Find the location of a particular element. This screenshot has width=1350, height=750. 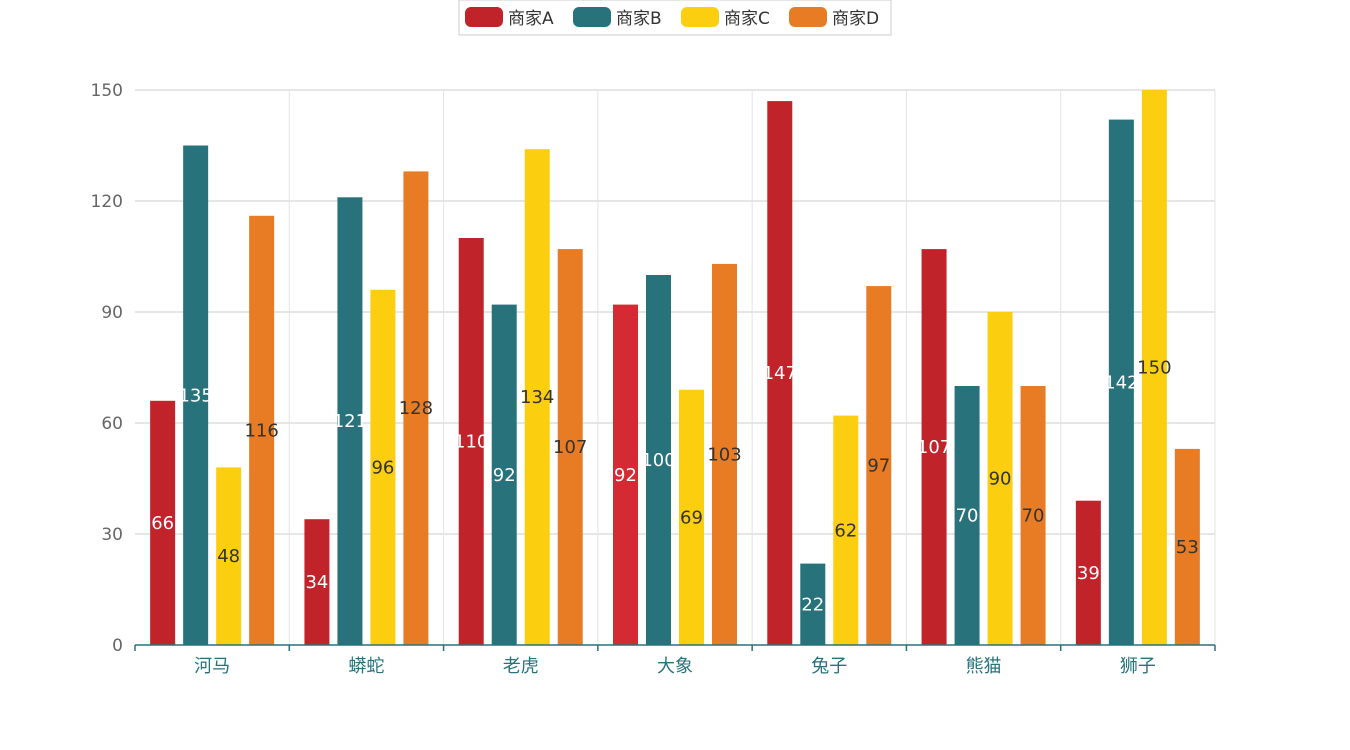

data-label: 96 is located at coordinates (382, 467).